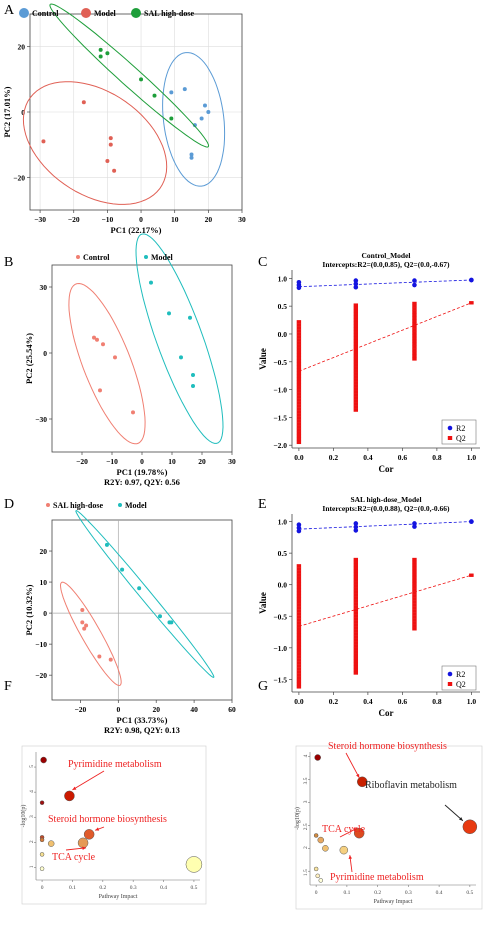 The width and height of the screenshot is (487, 933). What do you see at coordinates (439, 893) in the screenshot?
I see `x-tick-label: 0.4` at bounding box center [439, 893].